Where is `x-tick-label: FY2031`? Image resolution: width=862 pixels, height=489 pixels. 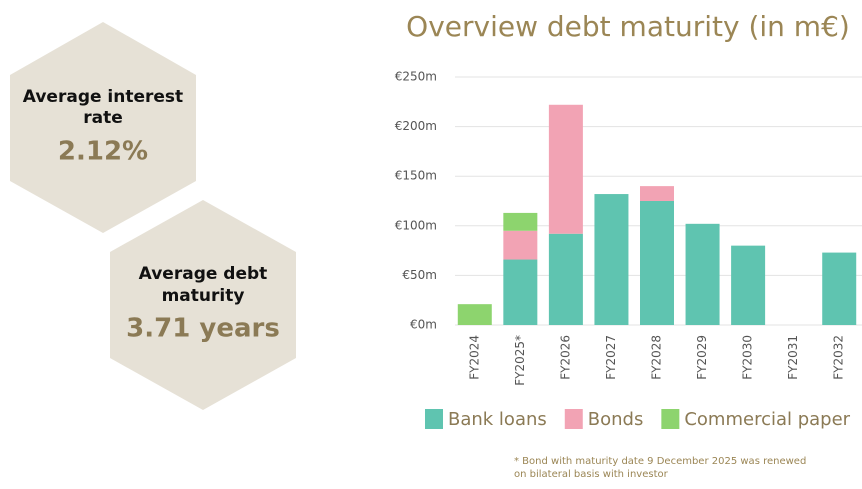 x-tick-label: FY2031 is located at coordinates (793, 357).